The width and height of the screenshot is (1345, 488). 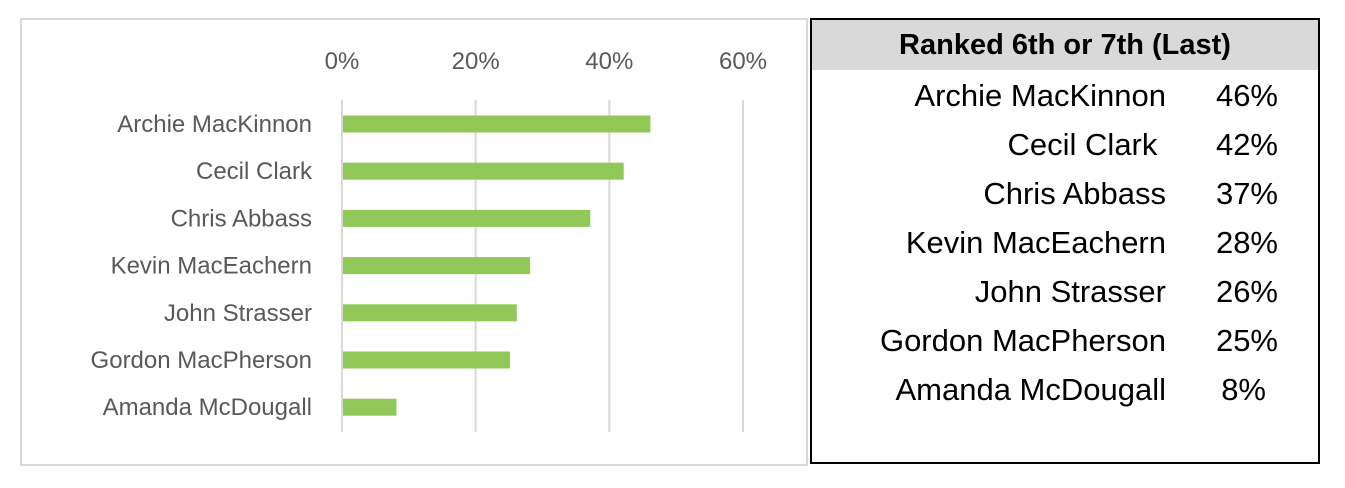 I want to click on category-label: Cecil Clark, so click(x=254, y=171).